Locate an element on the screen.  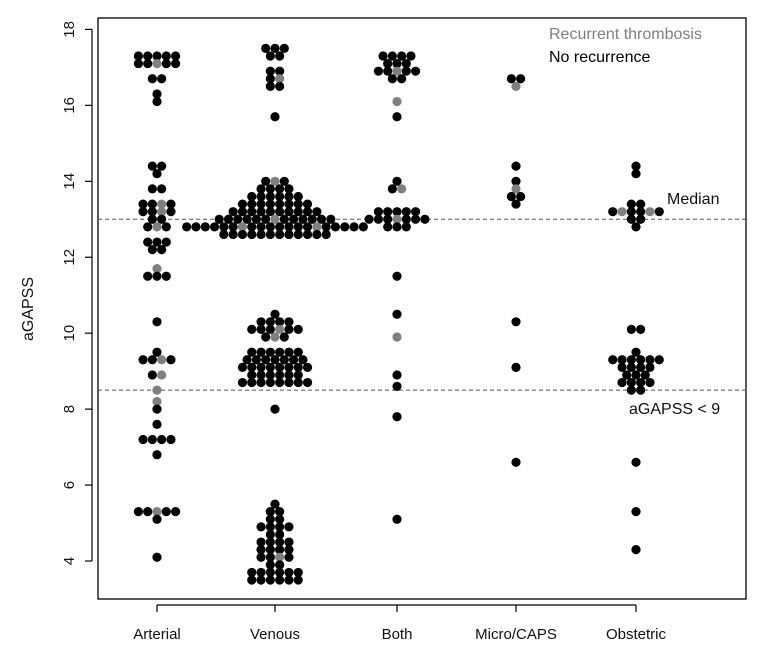
y-tick-label: 6 is located at coordinates (69, 485).